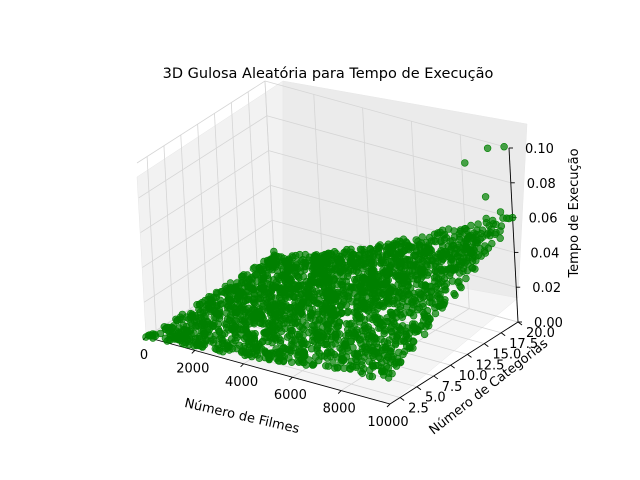 This screenshot has width=640, height=480. What do you see at coordinates (543, 219) in the screenshot?
I see `z-tick-label: 0.06` at bounding box center [543, 219].